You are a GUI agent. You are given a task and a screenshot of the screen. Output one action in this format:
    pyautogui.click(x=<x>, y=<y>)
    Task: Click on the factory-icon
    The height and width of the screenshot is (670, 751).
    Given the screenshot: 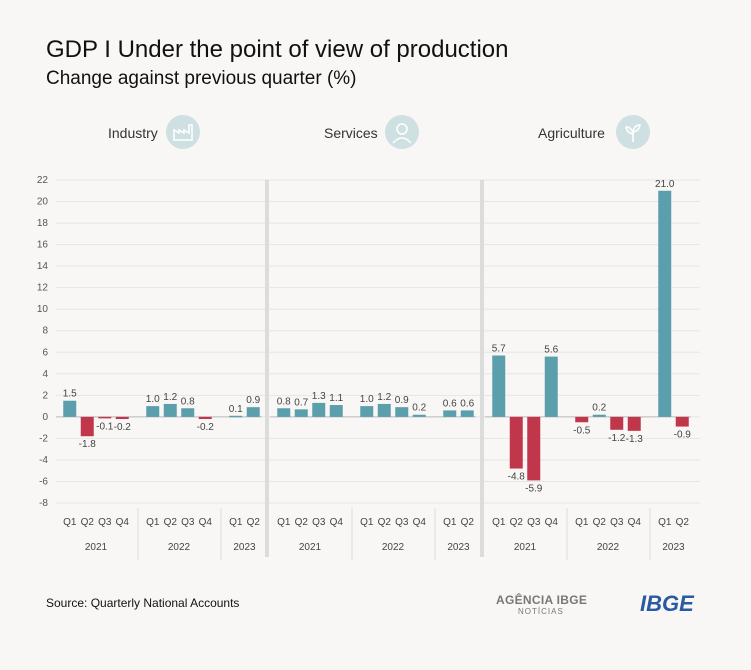 What is the action you would take?
    pyautogui.click(x=183, y=132)
    